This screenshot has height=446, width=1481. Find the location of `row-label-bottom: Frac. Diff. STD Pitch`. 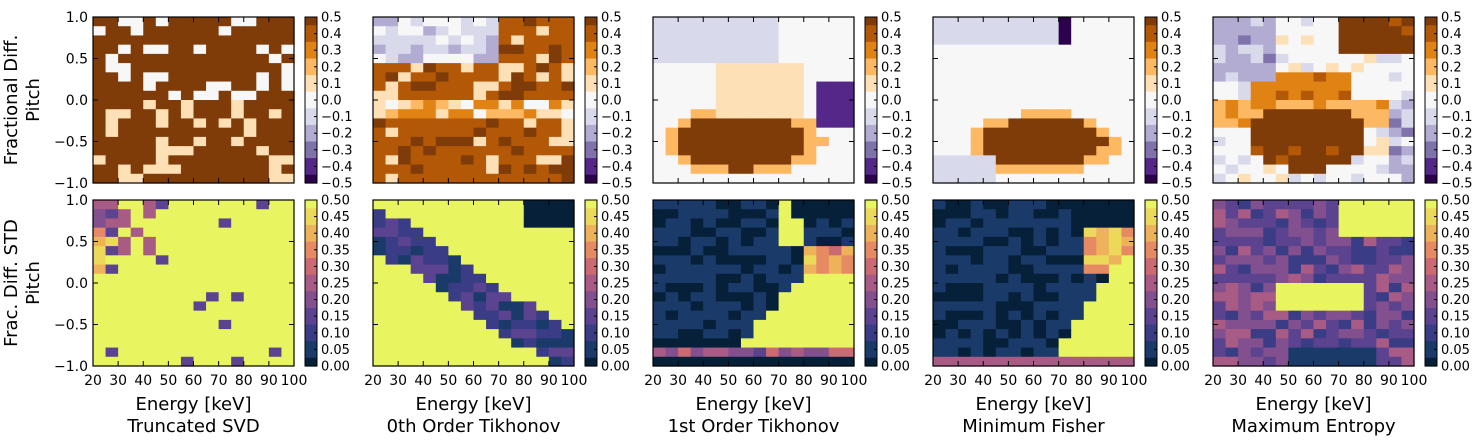

row-label-bottom: Frac. Diff. STD Pitch is located at coordinates (22, 283).